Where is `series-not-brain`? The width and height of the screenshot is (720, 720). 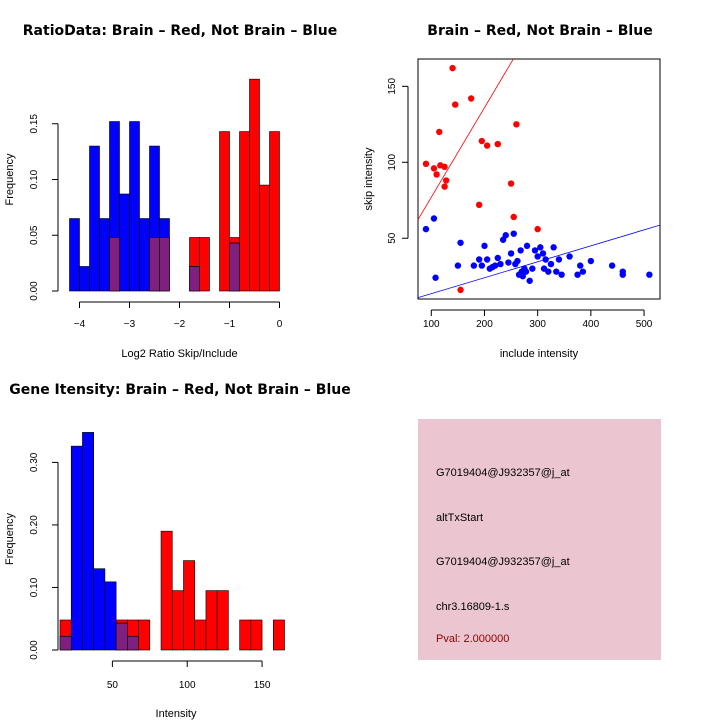
series-not-brain is located at coordinates (539, 257).